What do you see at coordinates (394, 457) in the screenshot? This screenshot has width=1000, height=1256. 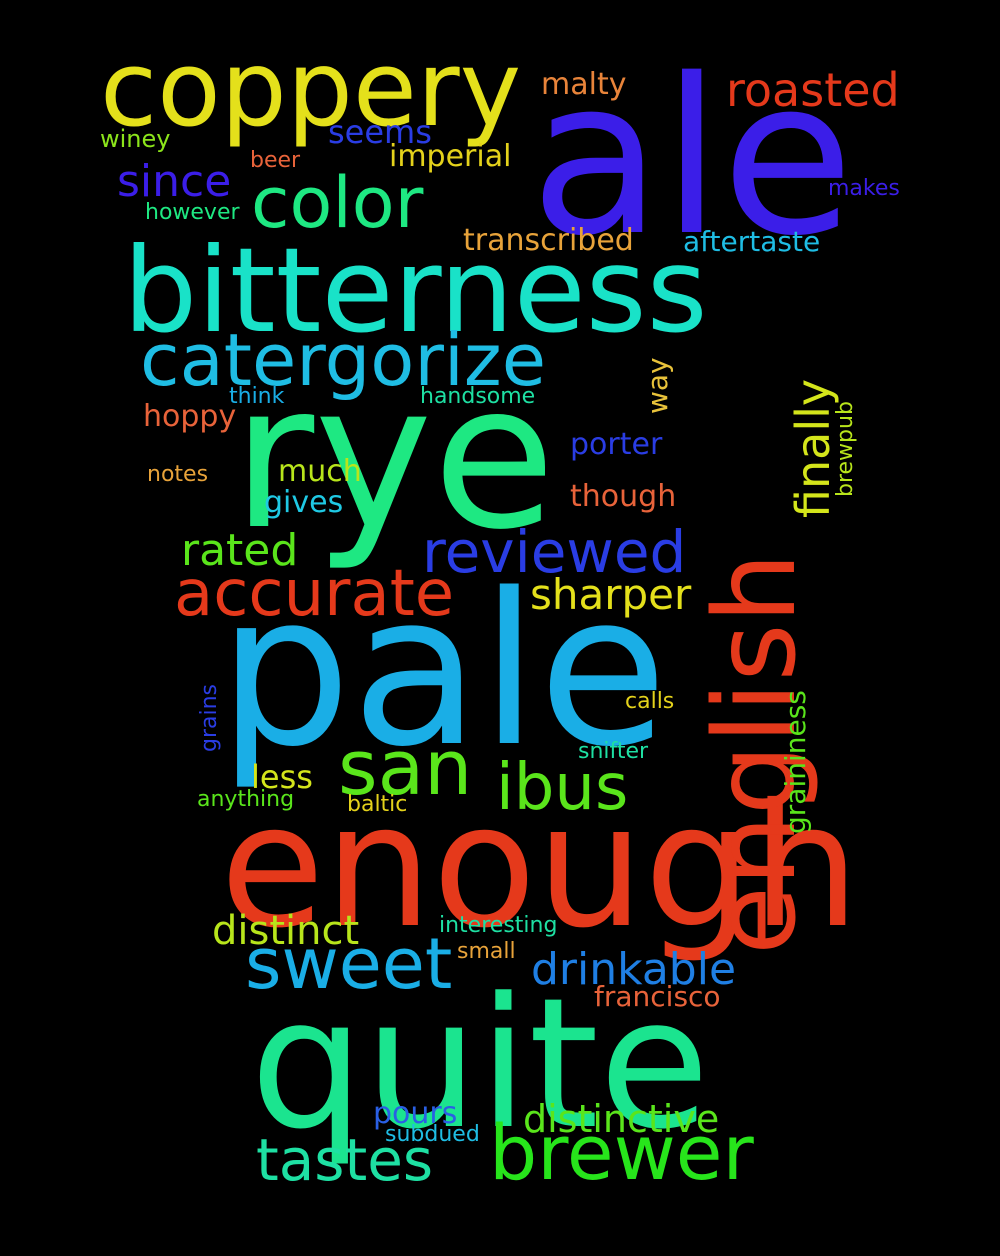 I see `word-rye: rye` at bounding box center [394, 457].